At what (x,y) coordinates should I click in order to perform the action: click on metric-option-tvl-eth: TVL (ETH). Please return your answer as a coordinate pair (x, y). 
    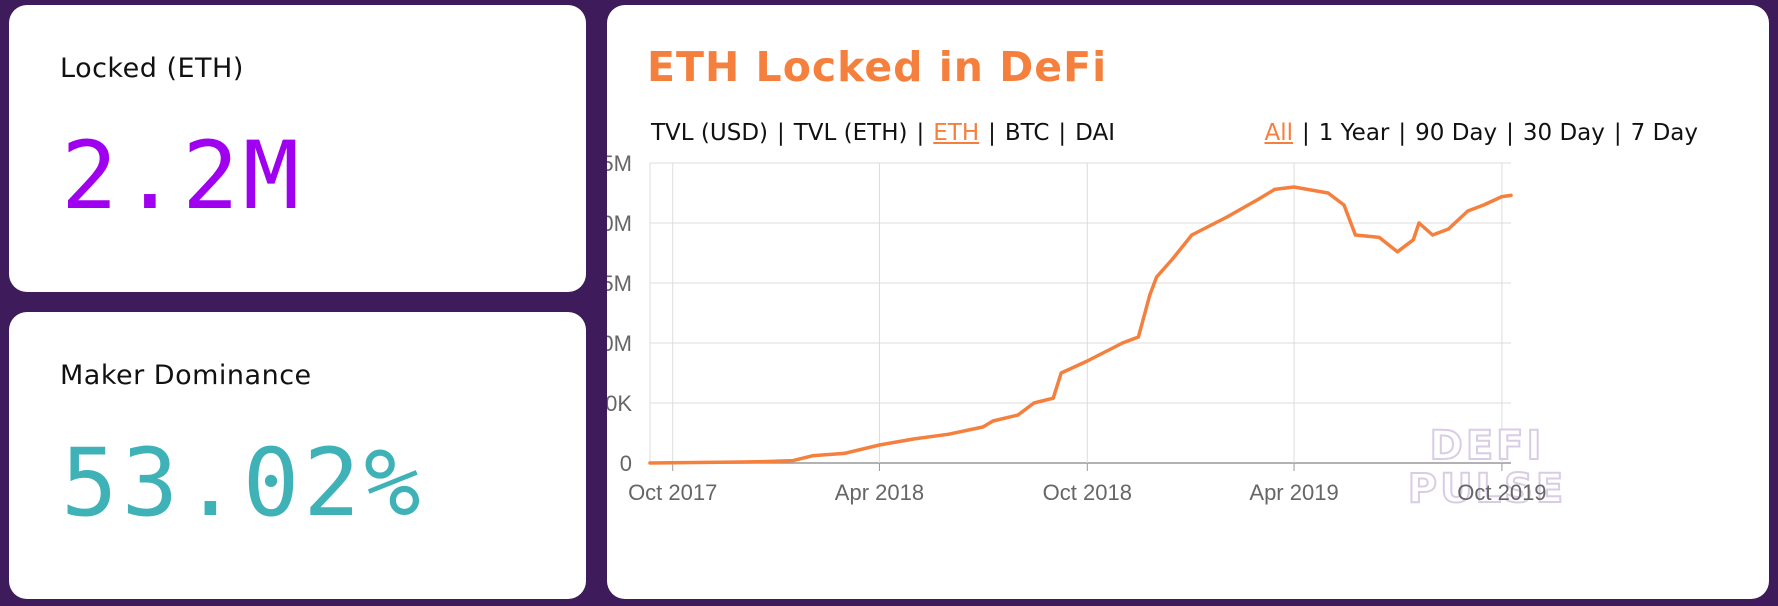
    Looking at the image, I should click on (850, 133).